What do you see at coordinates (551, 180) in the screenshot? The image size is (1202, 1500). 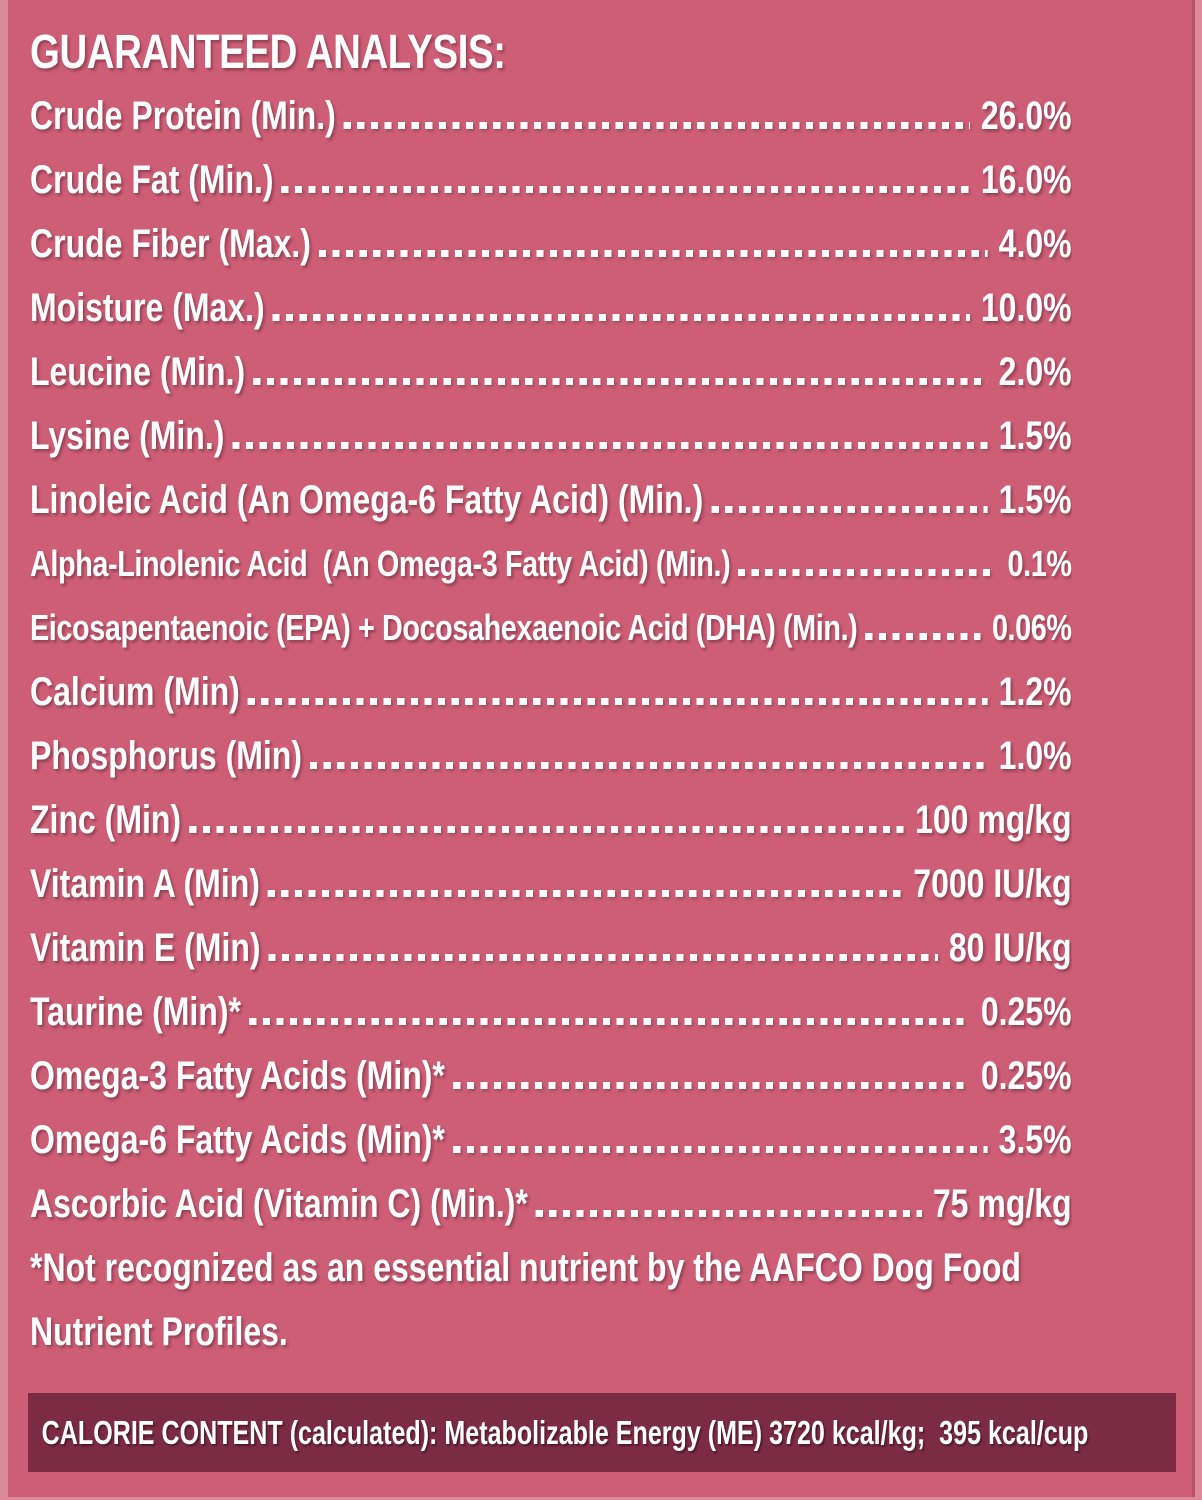 I see `analysis-row: Crude Fat (Min.) 16.0%` at bounding box center [551, 180].